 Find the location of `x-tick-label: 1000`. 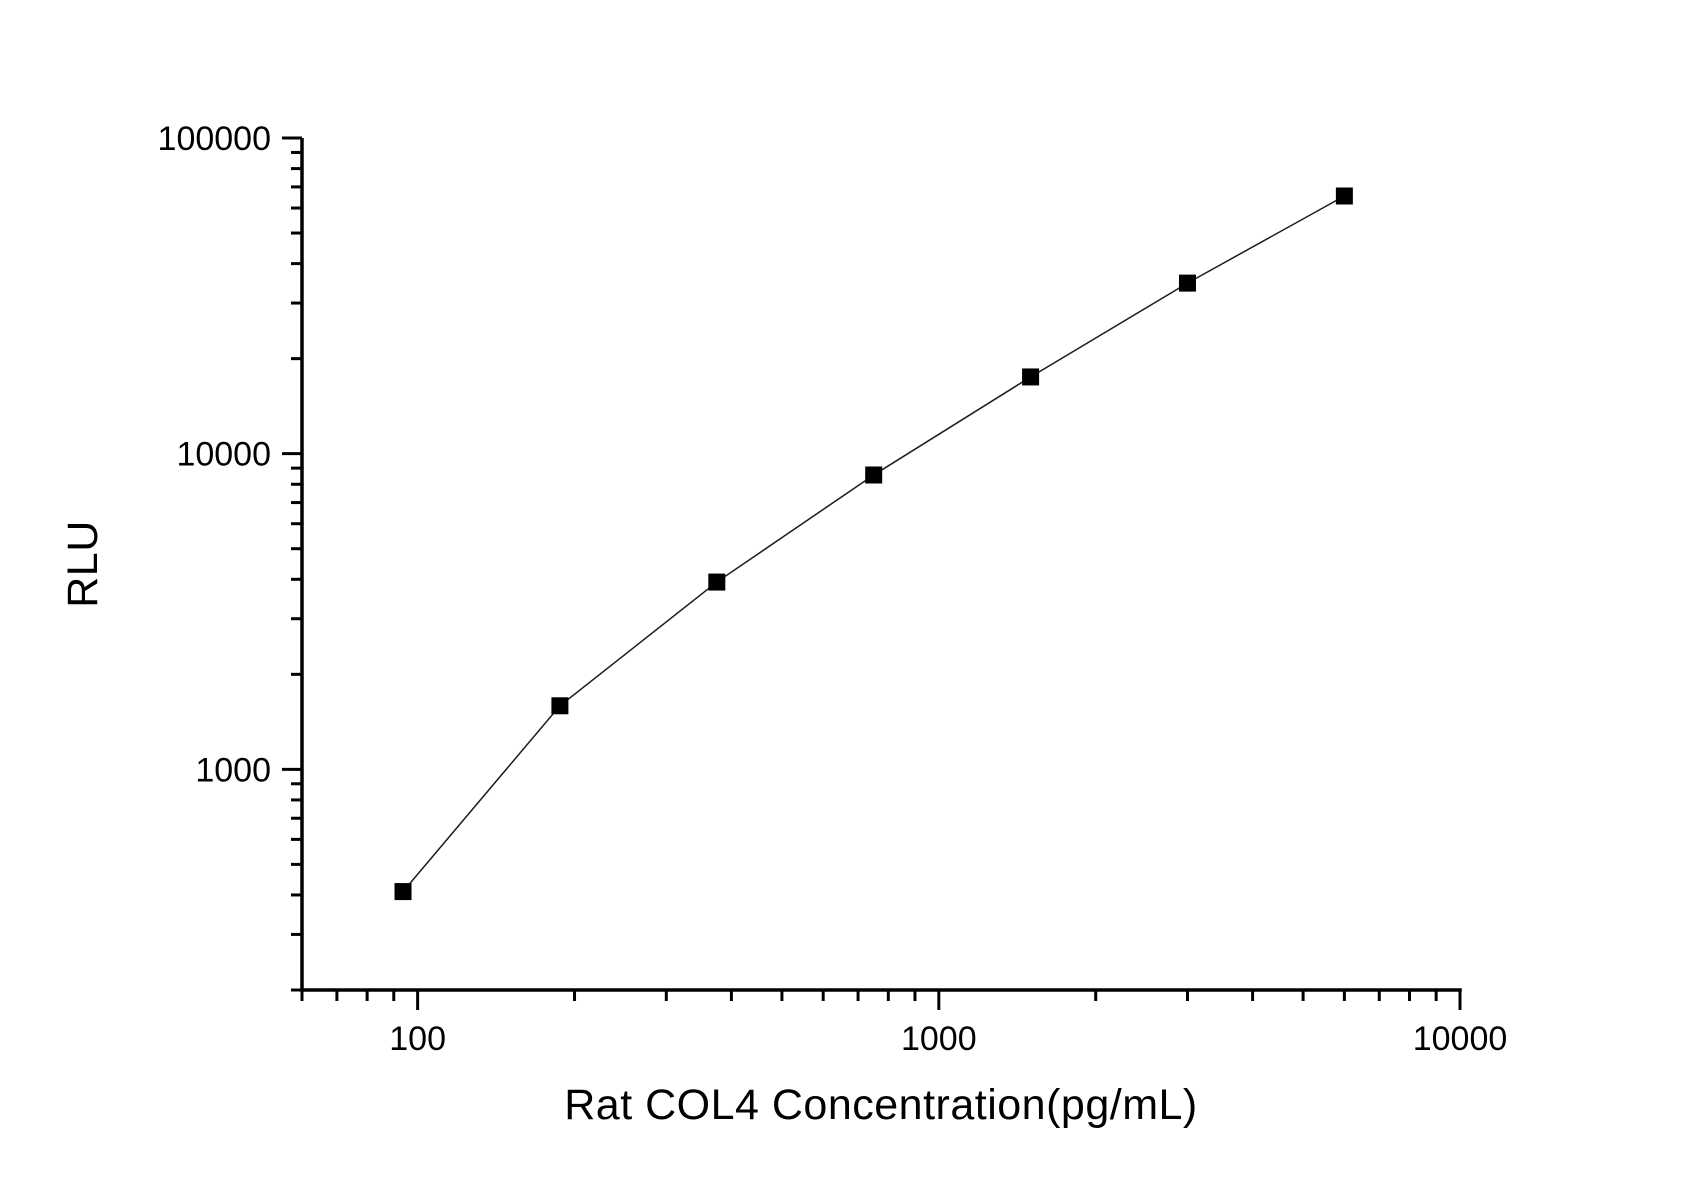

x-tick-label: 1000 is located at coordinates (939, 1039).